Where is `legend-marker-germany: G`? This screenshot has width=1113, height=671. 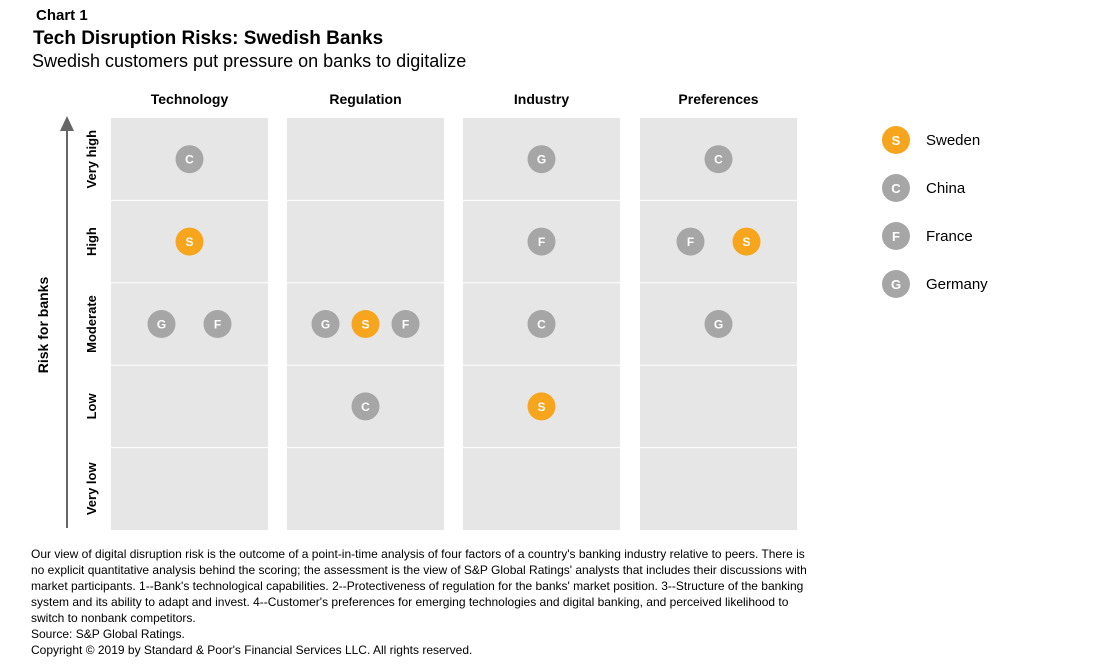 legend-marker-germany: G is located at coordinates (896, 284).